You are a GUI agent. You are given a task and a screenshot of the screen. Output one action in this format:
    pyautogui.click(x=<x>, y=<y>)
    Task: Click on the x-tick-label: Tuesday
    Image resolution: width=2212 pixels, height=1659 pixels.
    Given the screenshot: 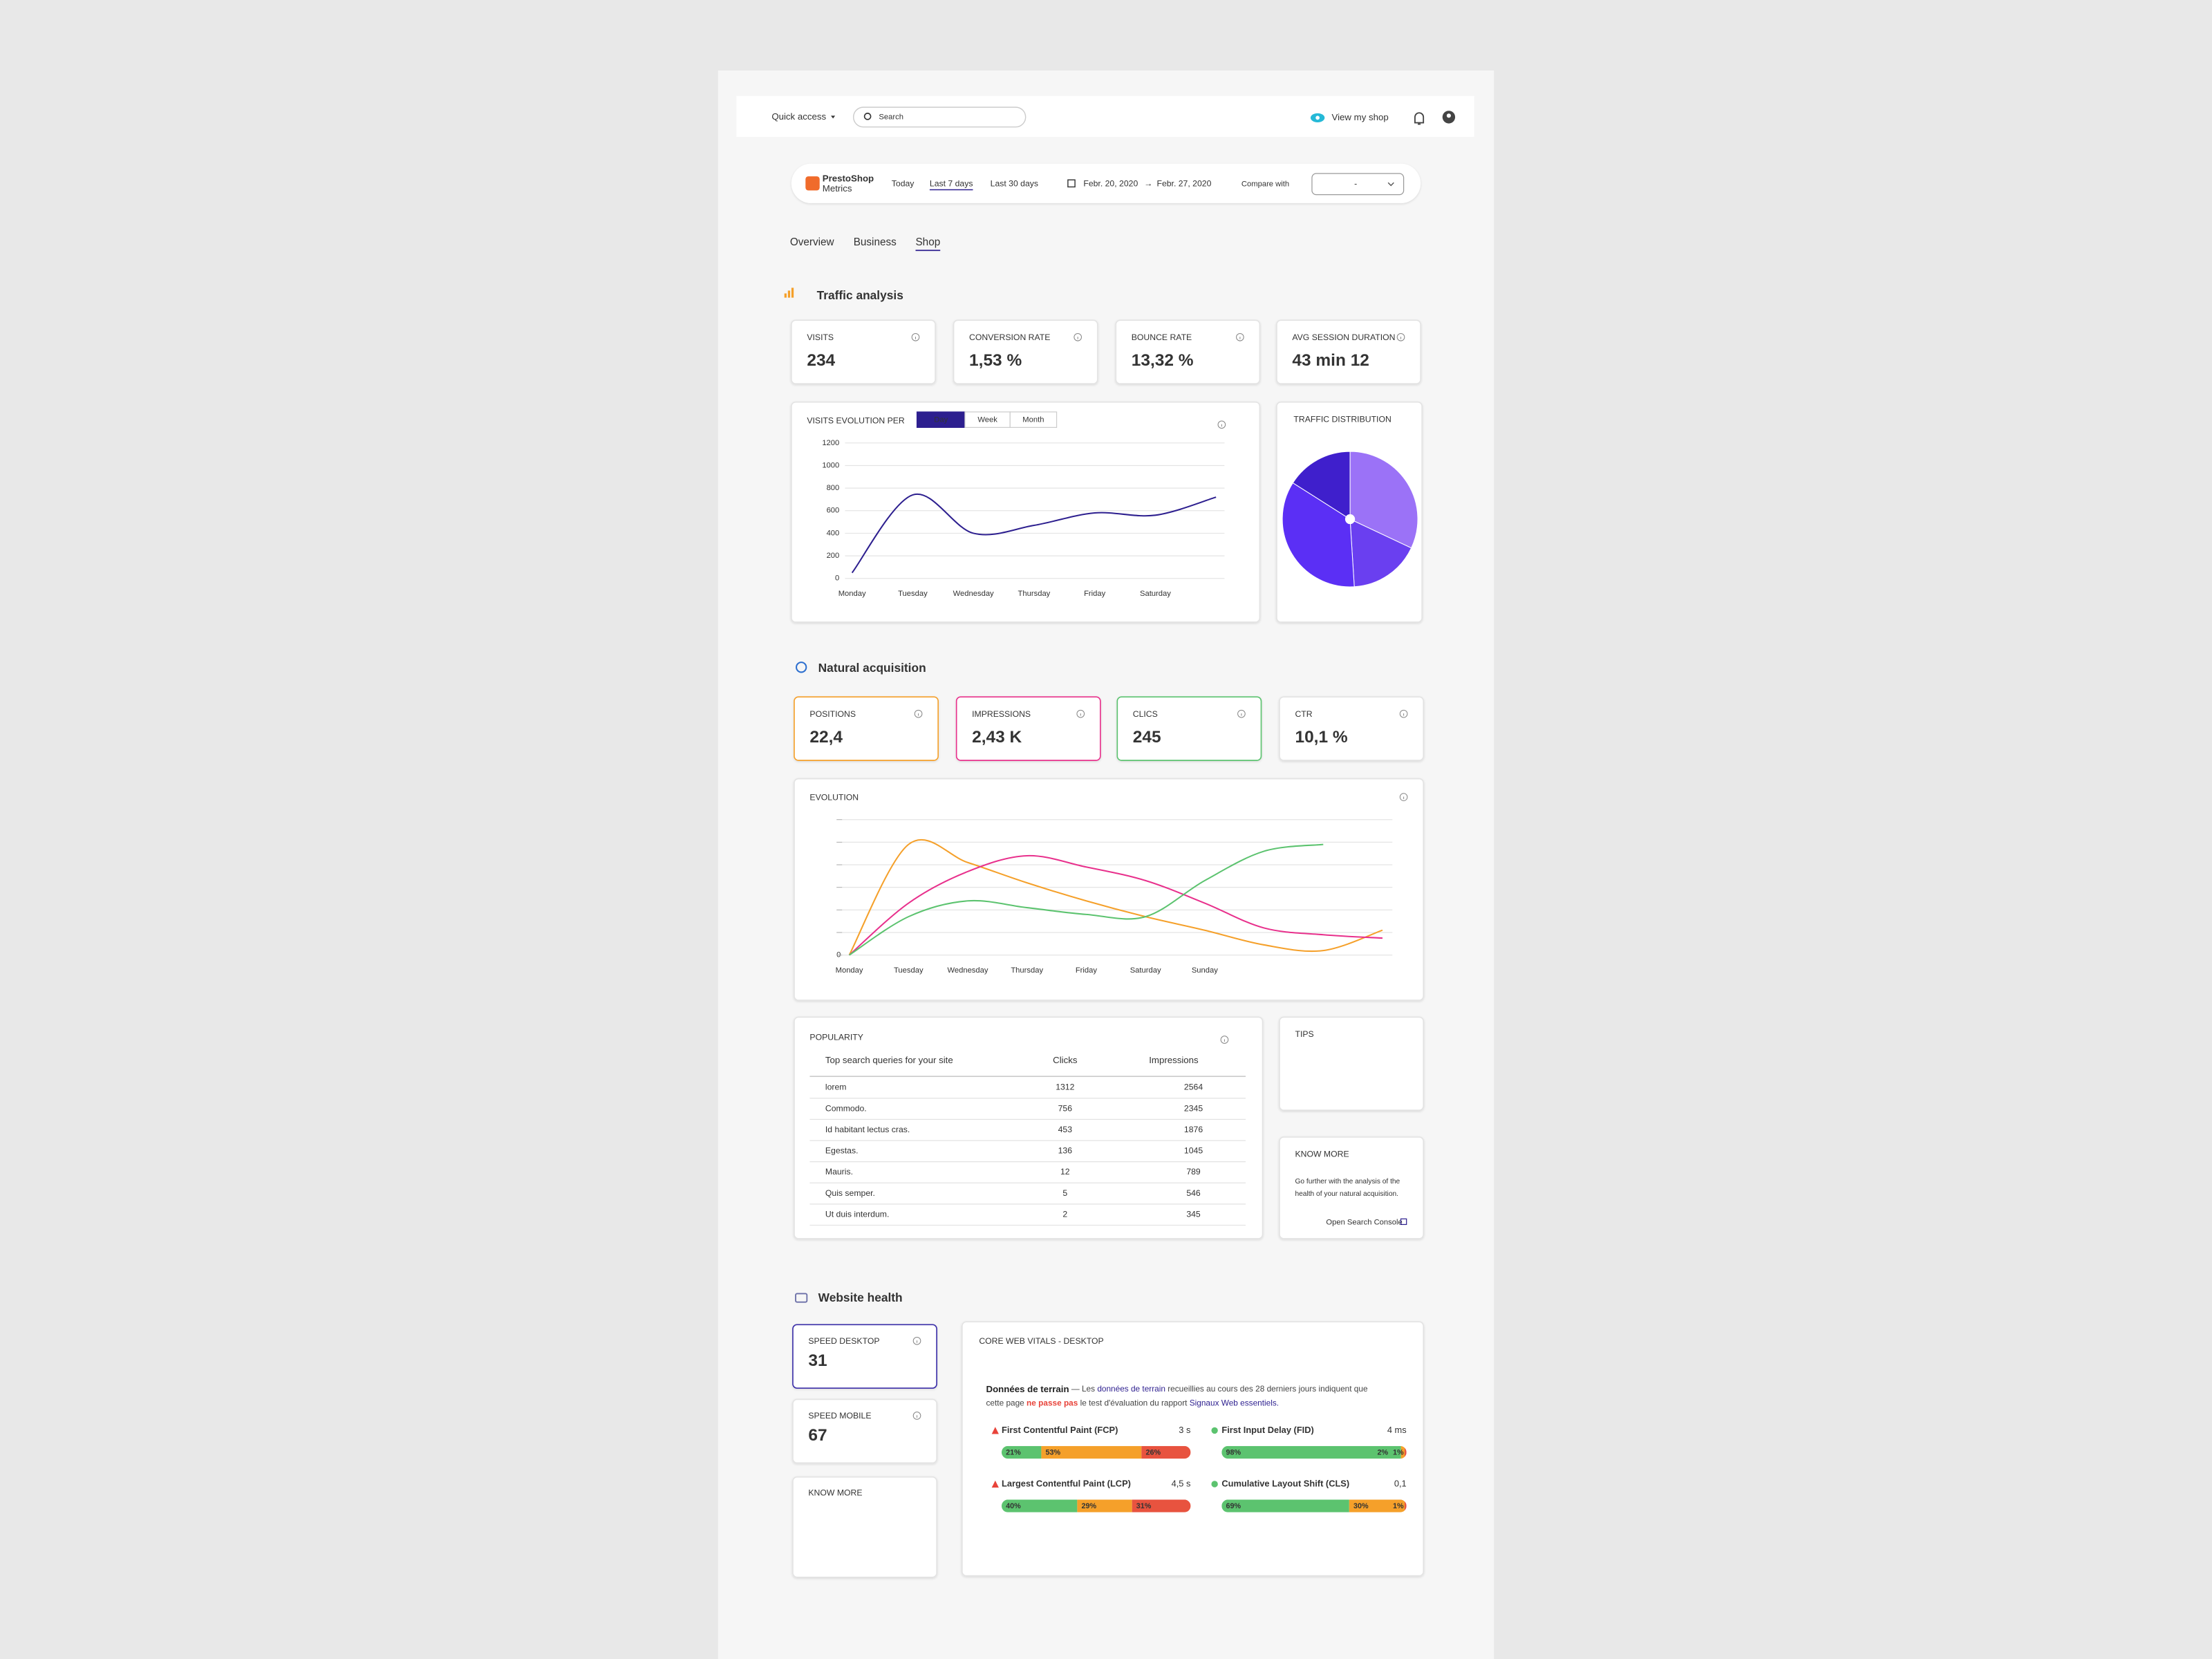 What is the action you would take?
    pyautogui.click(x=909, y=971)
    